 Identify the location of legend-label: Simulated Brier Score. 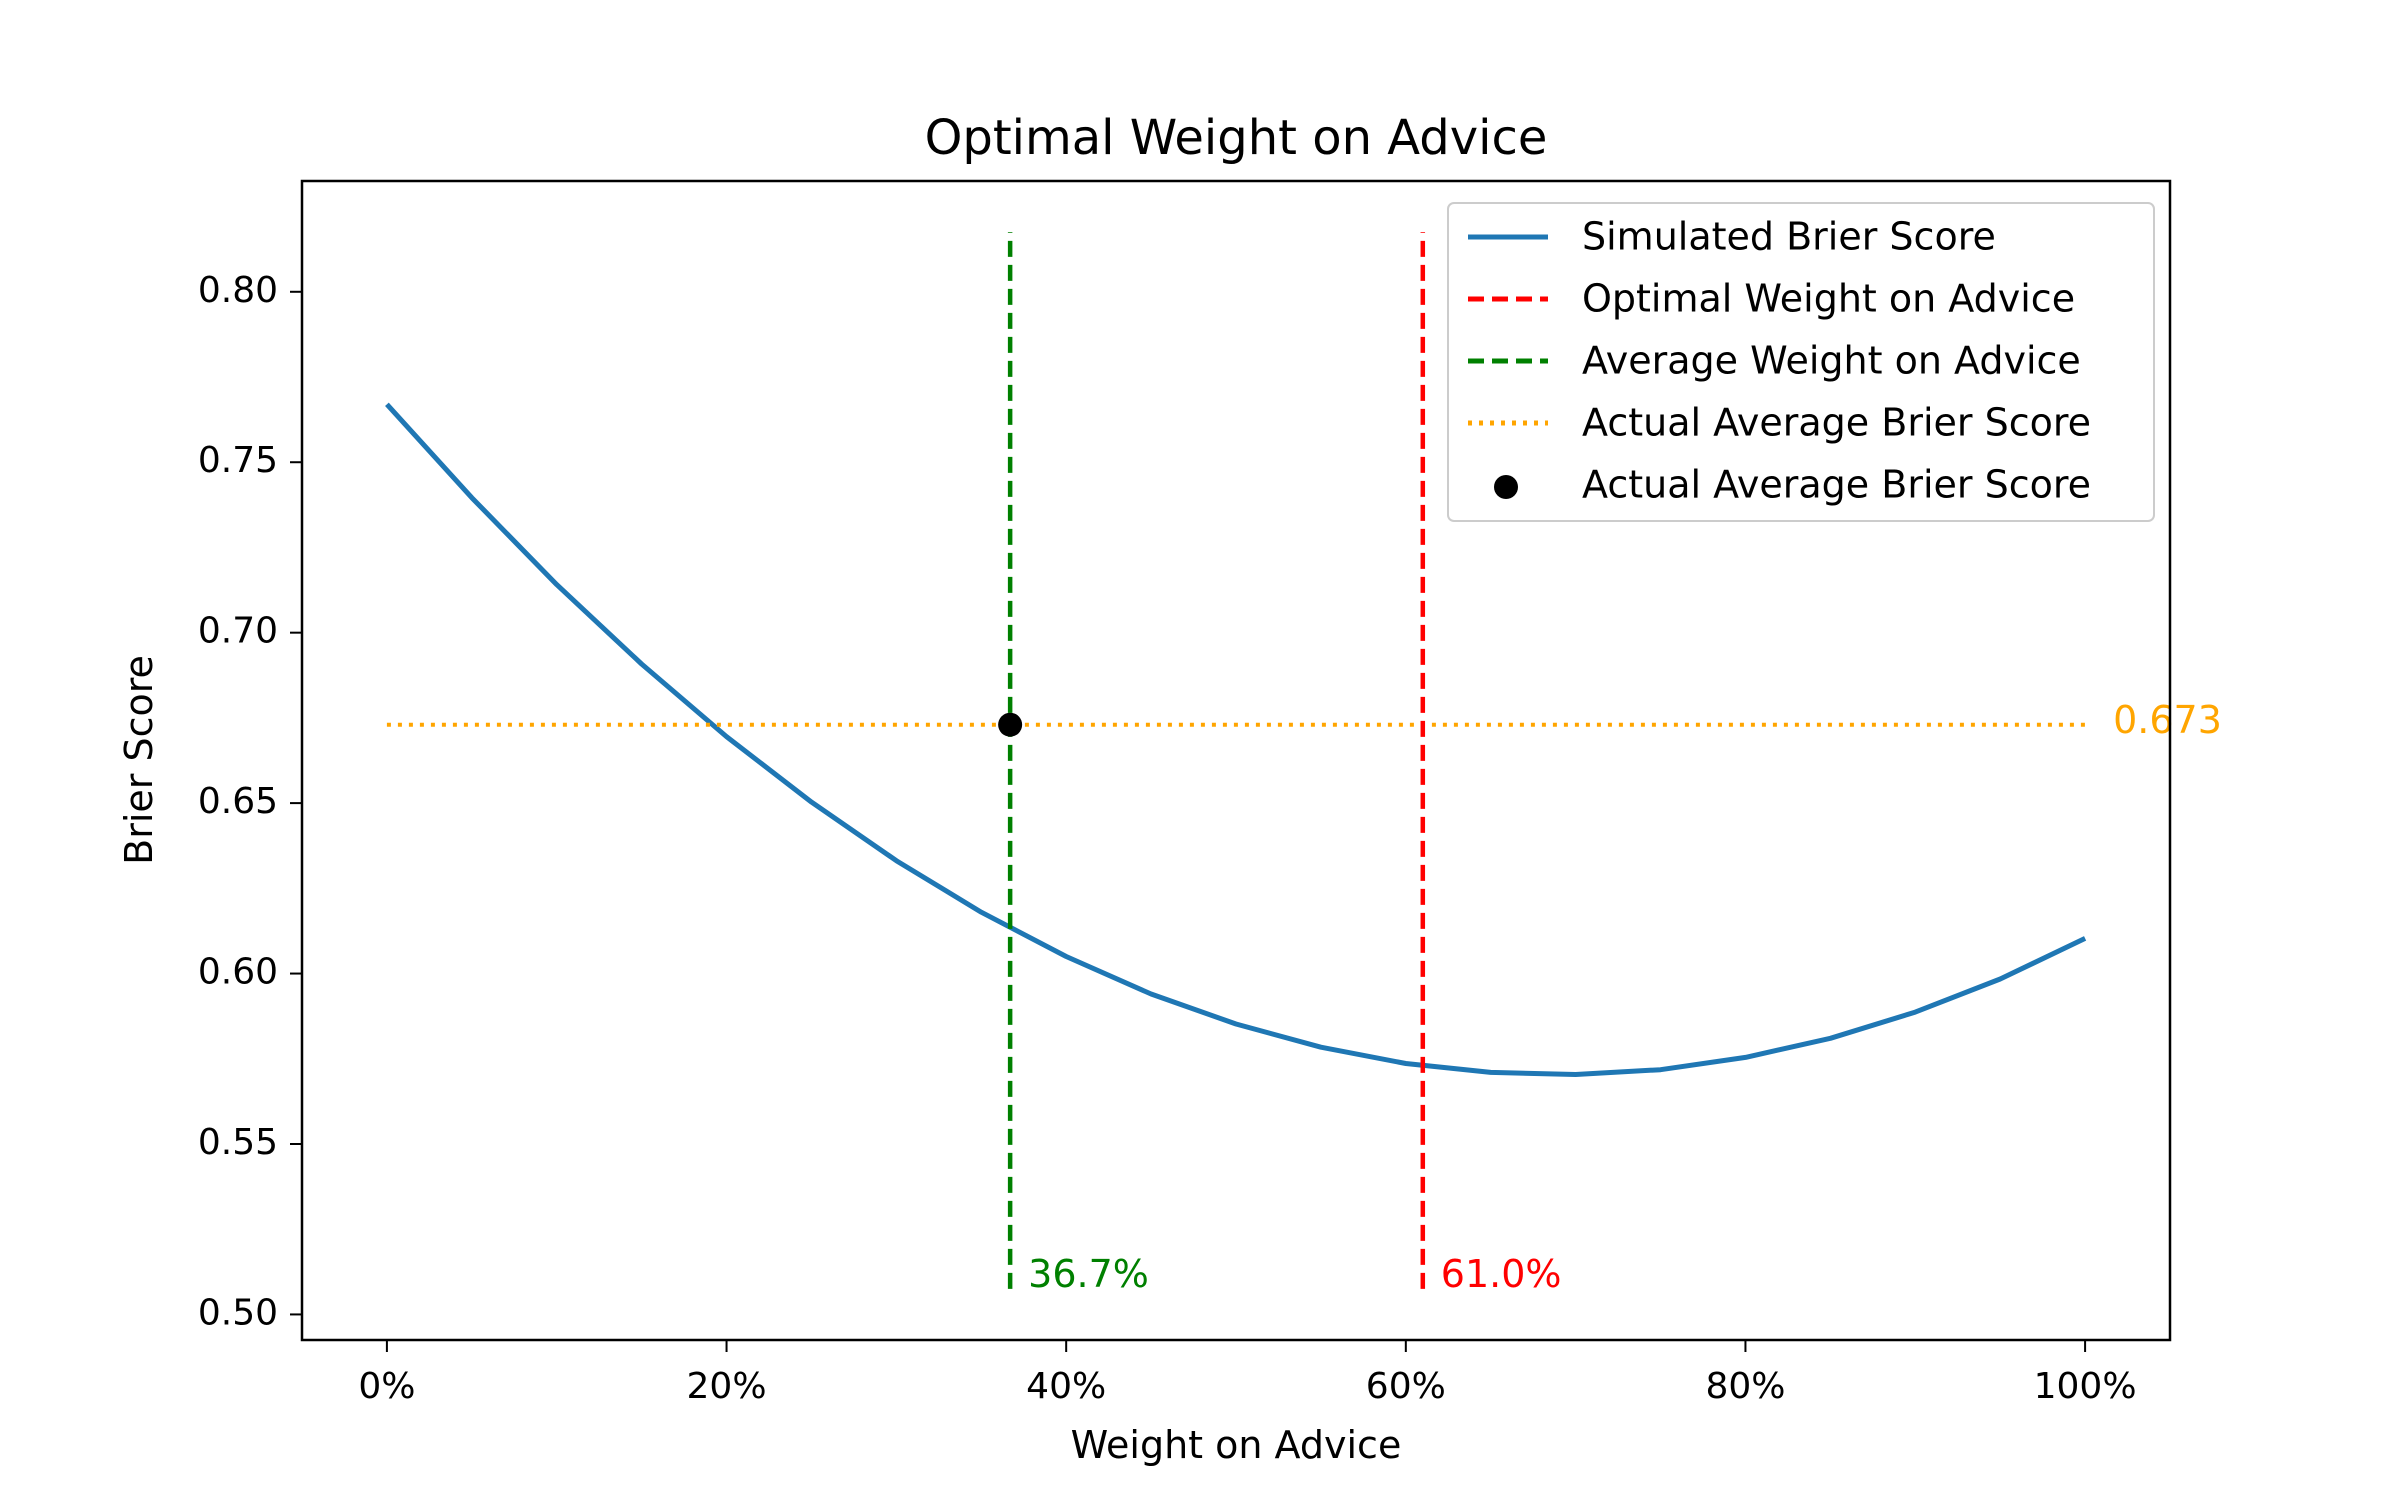
(1789, 237).